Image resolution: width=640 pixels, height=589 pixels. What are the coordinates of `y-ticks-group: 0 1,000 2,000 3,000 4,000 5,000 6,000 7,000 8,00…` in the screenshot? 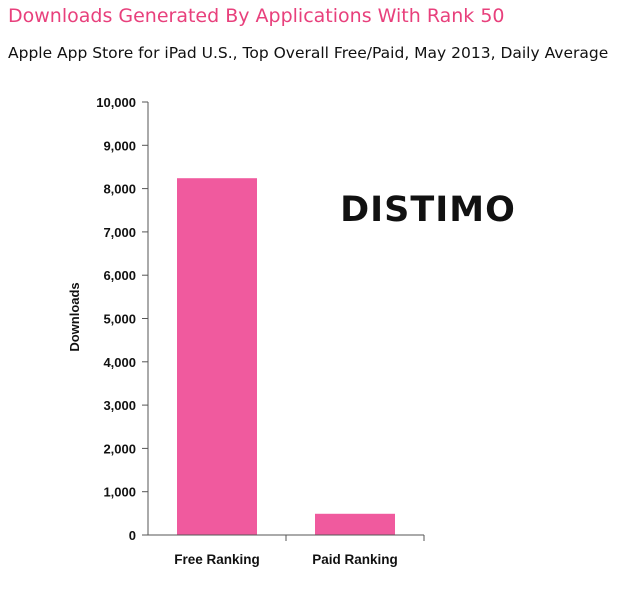 It's located at (122, 319).